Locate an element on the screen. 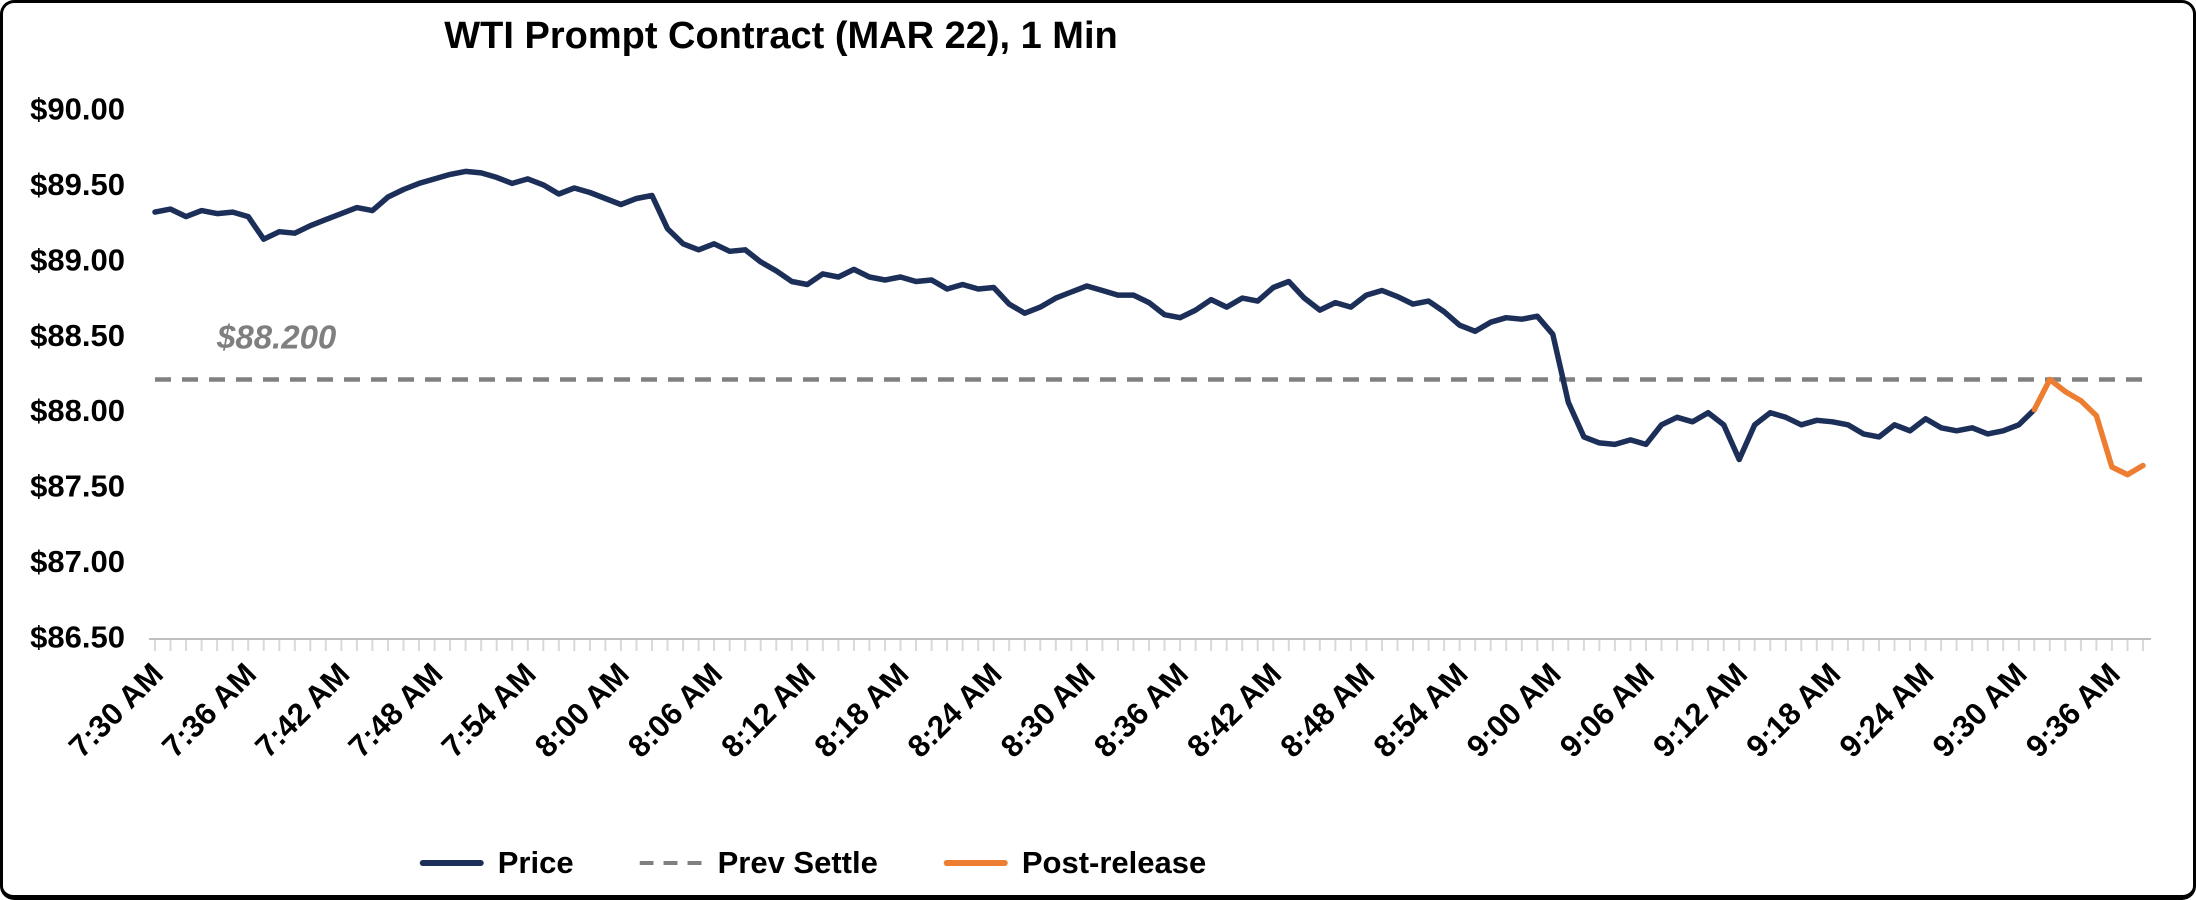 The height and width of the screenshot is (900, 2196). x-axis-label: 8:30 AM is located at coordinates (1048, 710).